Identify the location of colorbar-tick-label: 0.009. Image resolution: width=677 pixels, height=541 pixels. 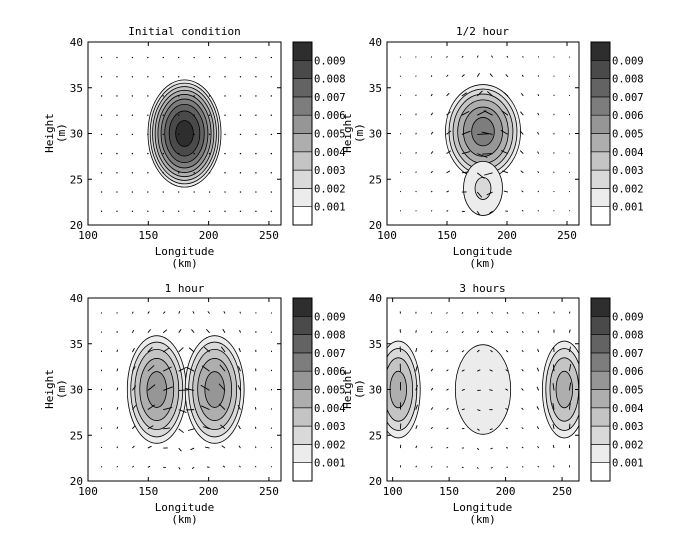
(330, 61).